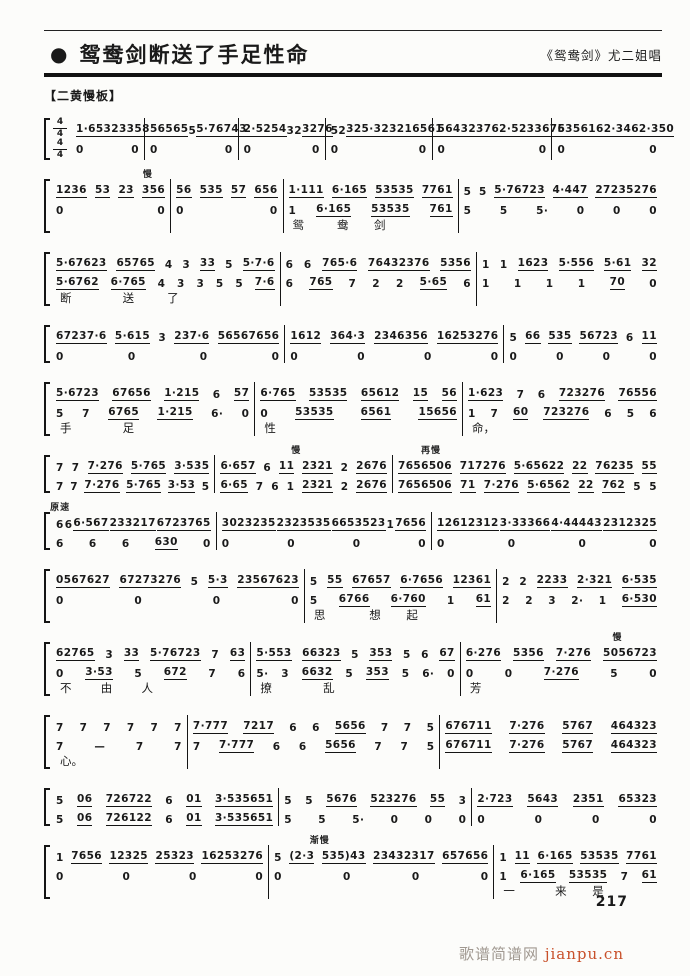  Describe the element at coordinates (616, 127) in the screenshot. I see `instrumental-line: 5356 162·3 46 2·350` at that location.